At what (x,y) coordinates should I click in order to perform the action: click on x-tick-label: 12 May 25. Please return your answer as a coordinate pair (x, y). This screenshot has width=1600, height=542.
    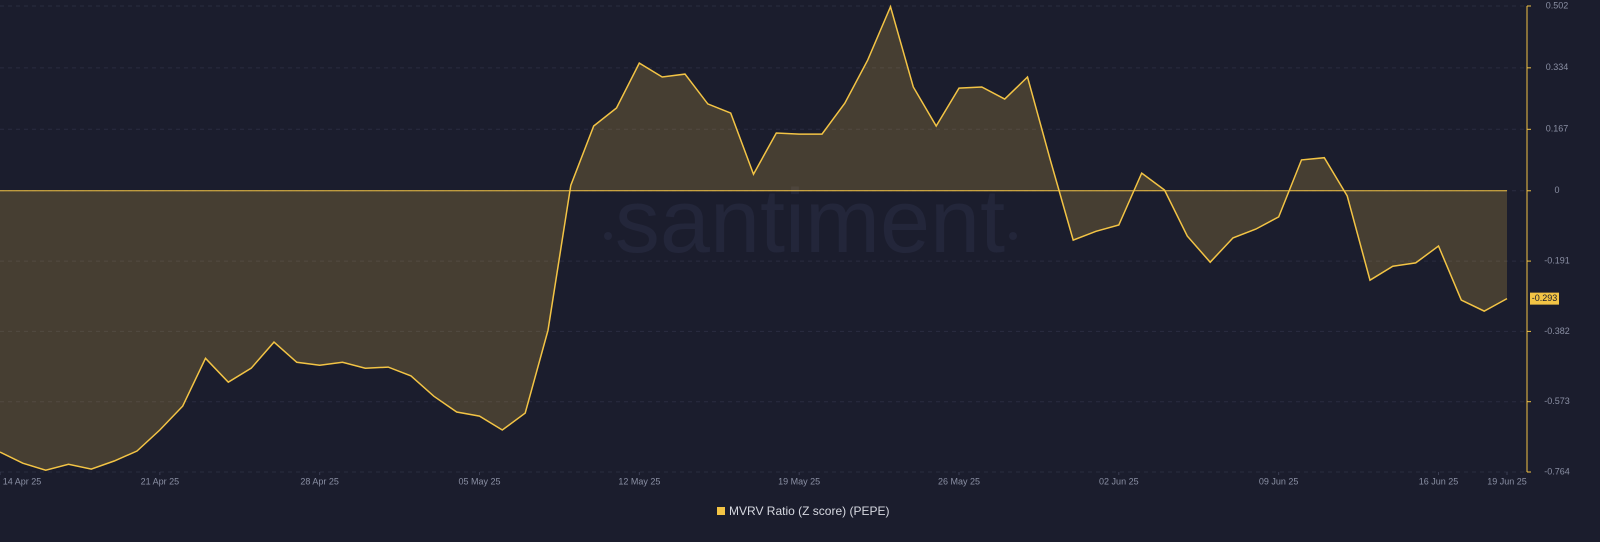
    Looking at the image, I should click on (639, 481).